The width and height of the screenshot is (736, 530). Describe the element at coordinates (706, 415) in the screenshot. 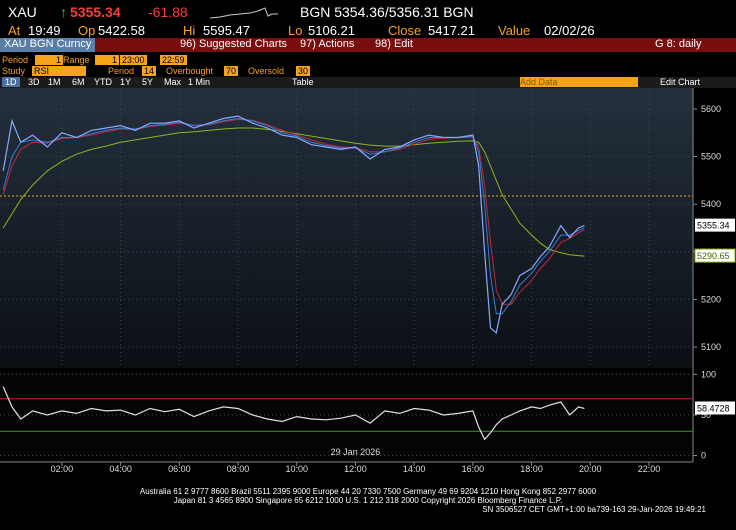

I see `y-tick-label: 50` at that location.